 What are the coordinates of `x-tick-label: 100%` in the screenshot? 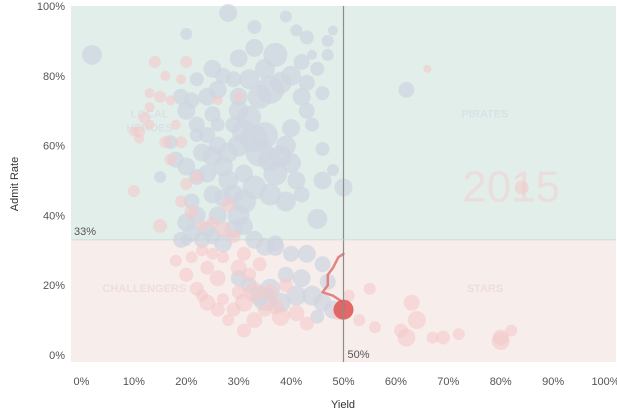 It's located at (604, 382).